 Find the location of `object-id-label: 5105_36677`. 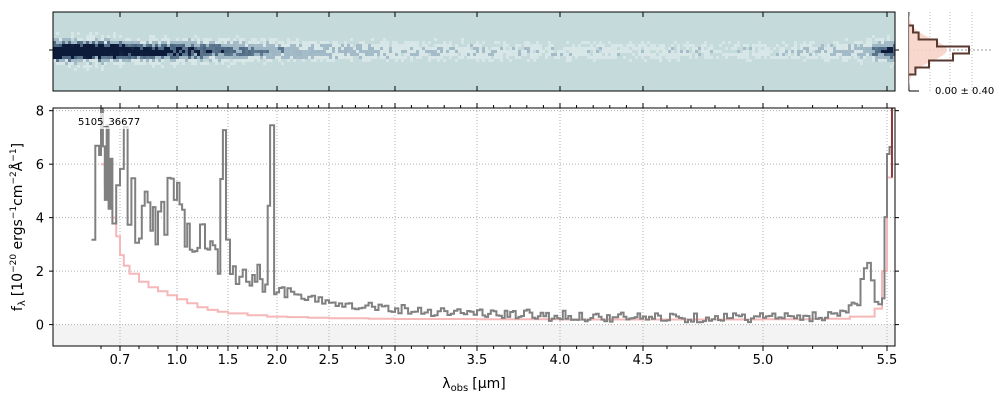

object-id-label: 5105_36677 is located at coordinates (109, 122).